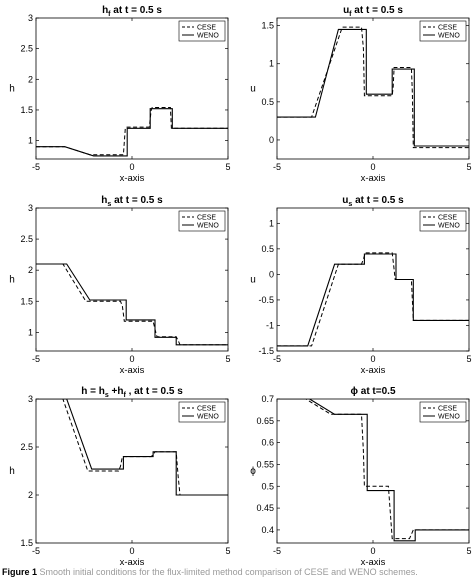  Describe the element at coordinates (104, 200) in the screenshot. I see `title-part: h` at that location.